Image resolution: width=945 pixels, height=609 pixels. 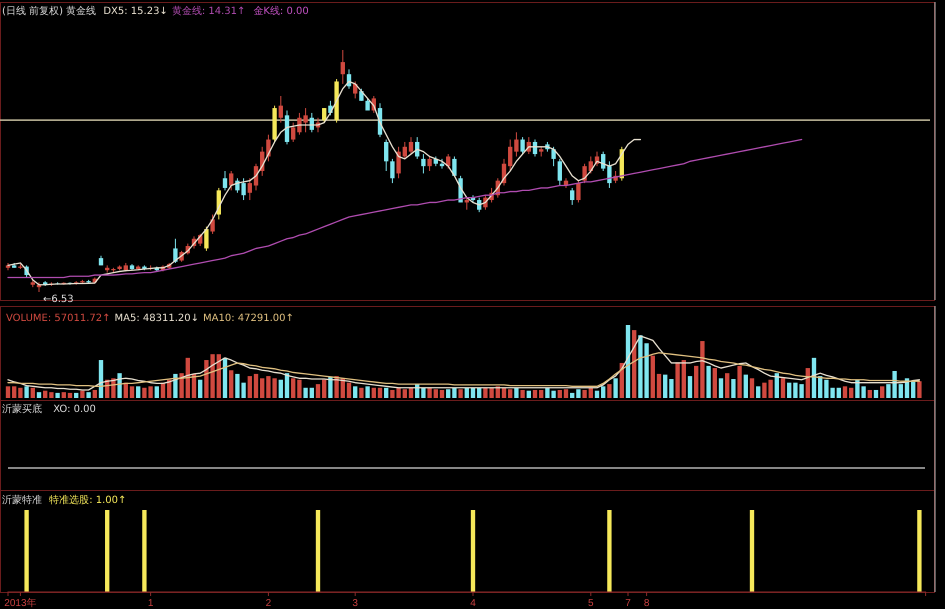 What do you see at coordinates (20, 603) in the screenshot?
I see `x-tick-label: 2013年` at bounding box center [20, 603].